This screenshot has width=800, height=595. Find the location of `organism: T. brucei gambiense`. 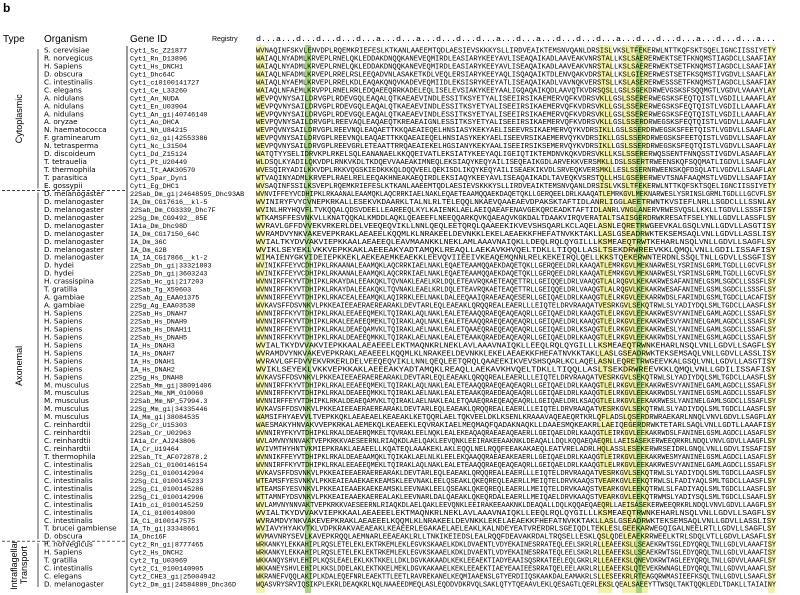

organism: T. brucei gambiense is located at coordinates (80, 528).